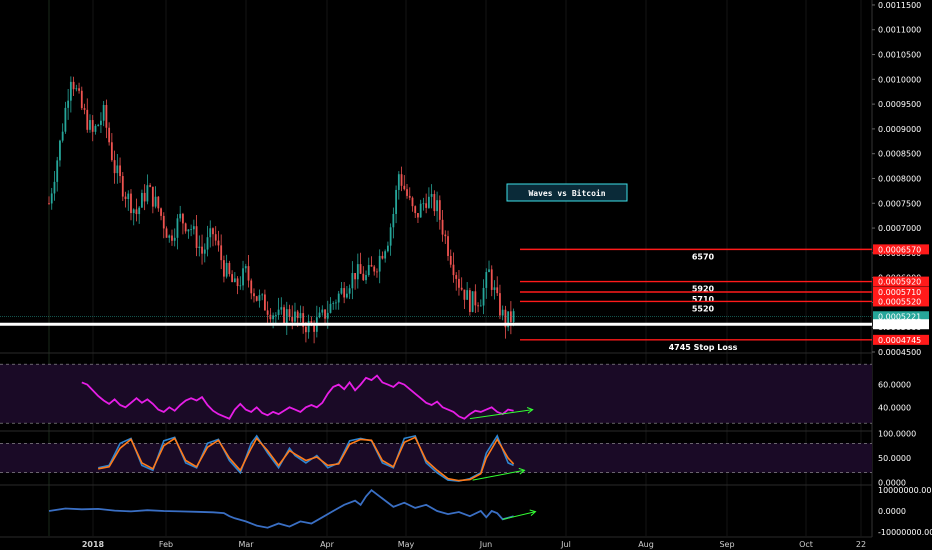 This screenshot has height=550, width=932. I want to click on price-tag-support-bg, so click(901, 324).